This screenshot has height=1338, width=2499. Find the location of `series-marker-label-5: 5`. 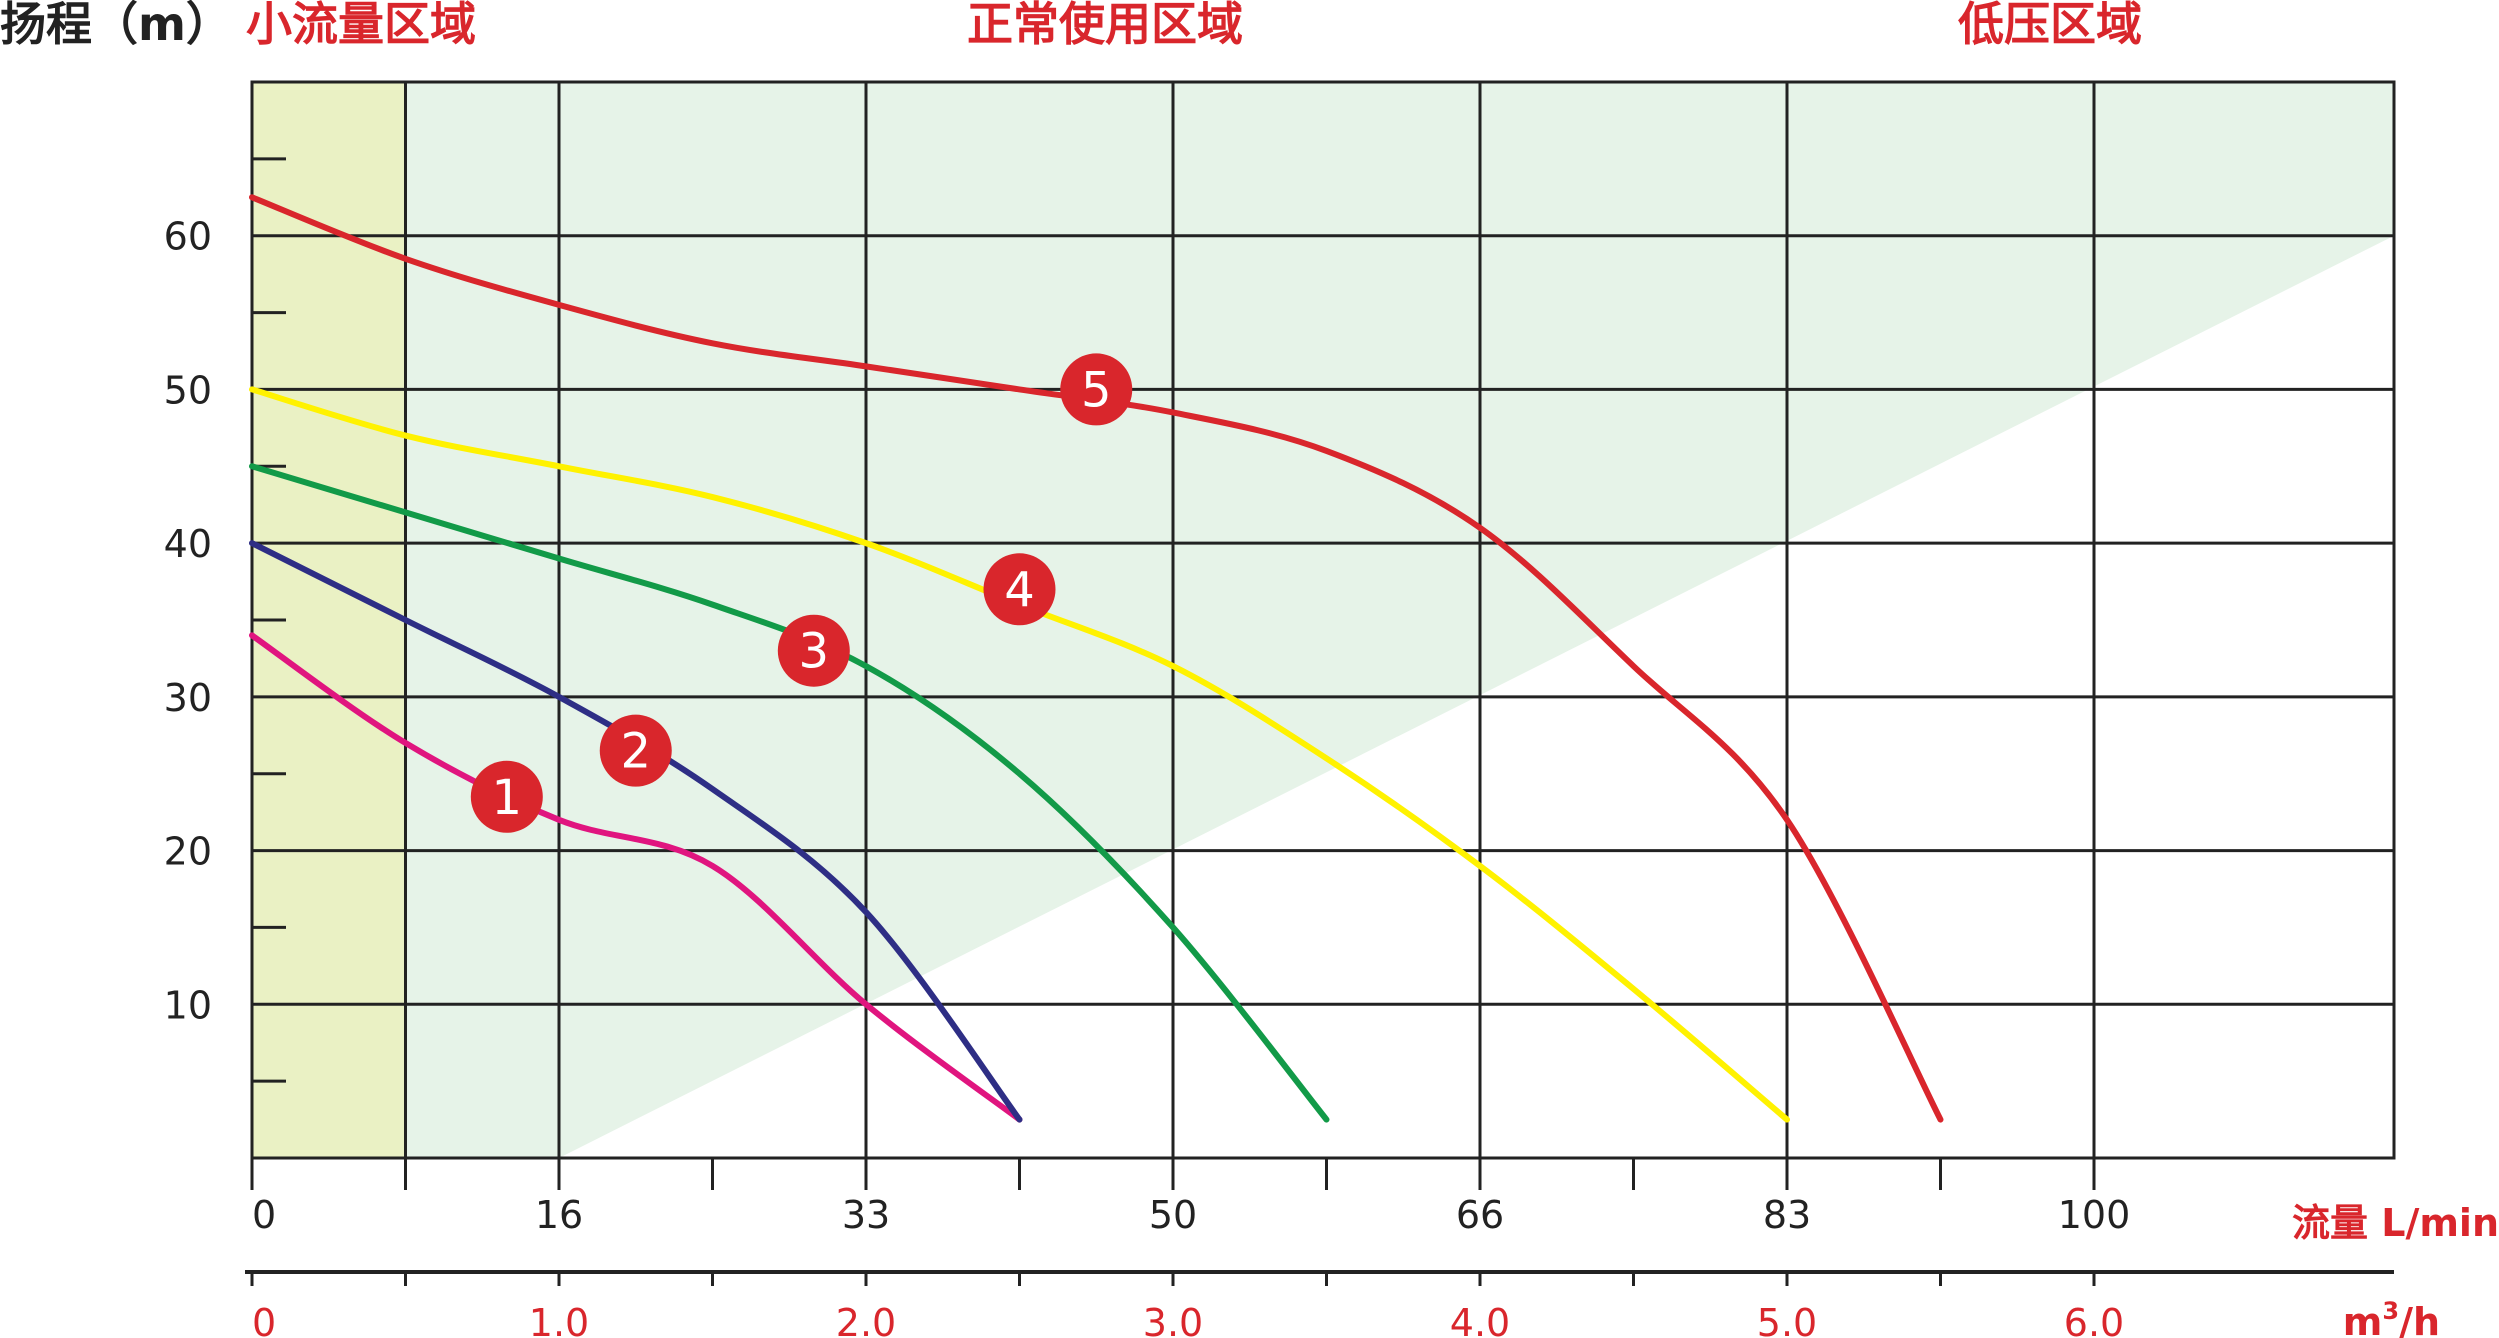

series-marker-label-5: 5 is located at coordinates (1096, 390).